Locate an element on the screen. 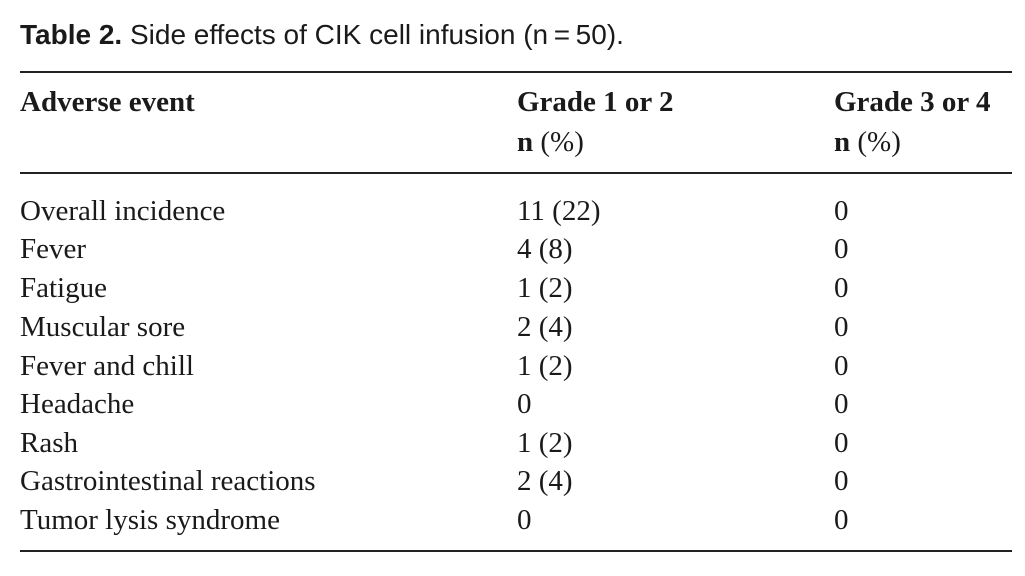  table-row: Rash 1 (2) 0 is located at coordinates (512, 443).